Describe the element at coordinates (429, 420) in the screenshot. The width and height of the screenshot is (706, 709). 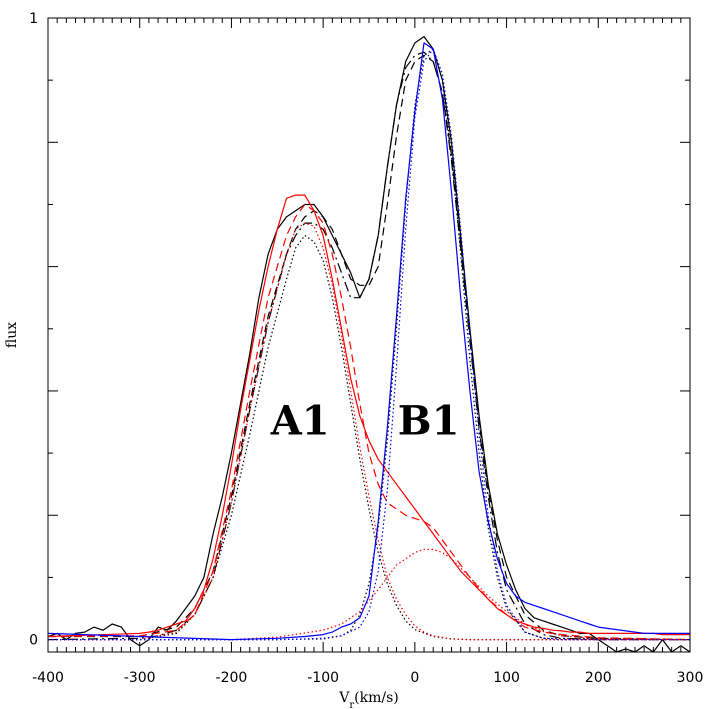
I see `component-label-b1: B1` at that location.